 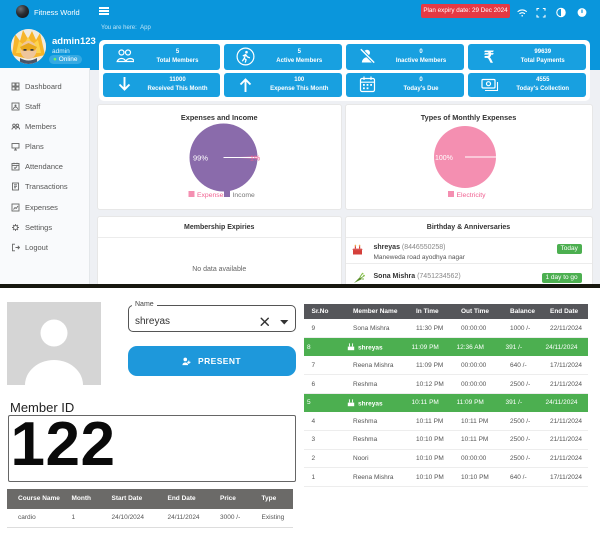 I want to click on svg-text: Expenses, so click(x=212, y=195).